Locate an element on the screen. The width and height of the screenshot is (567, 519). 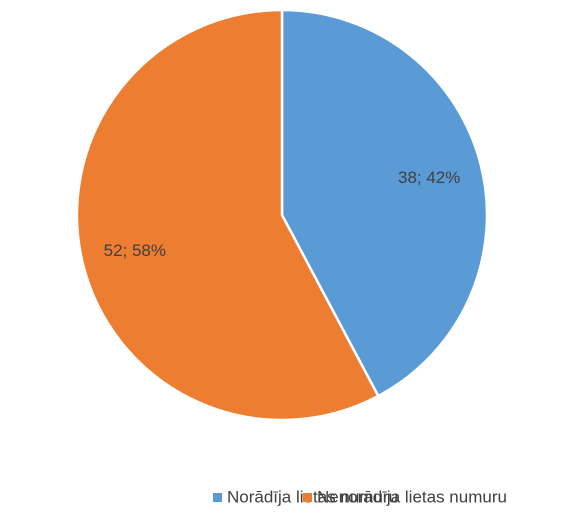
legend-label: Norādīja lietas numuru is located at coordinates (312, 496).